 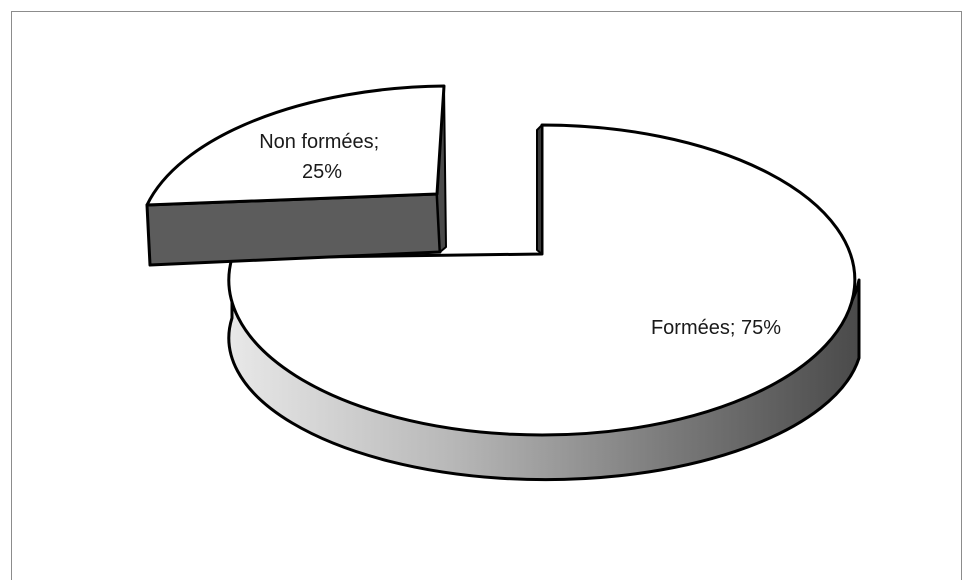 What do you see at coordinates (319, 142) in the screenshot?
I see `pie-label-non-formees-line1: Non formées;` at bounding box center [319, 142].